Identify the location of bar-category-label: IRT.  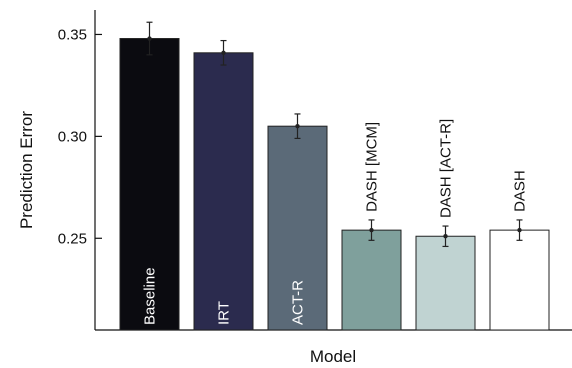
(224, 313).